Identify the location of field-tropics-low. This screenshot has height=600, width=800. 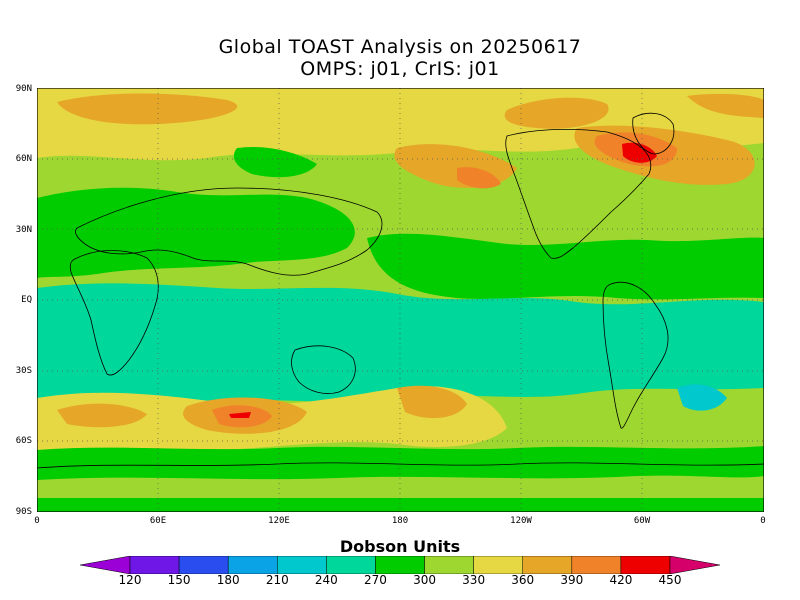
(702, 397).